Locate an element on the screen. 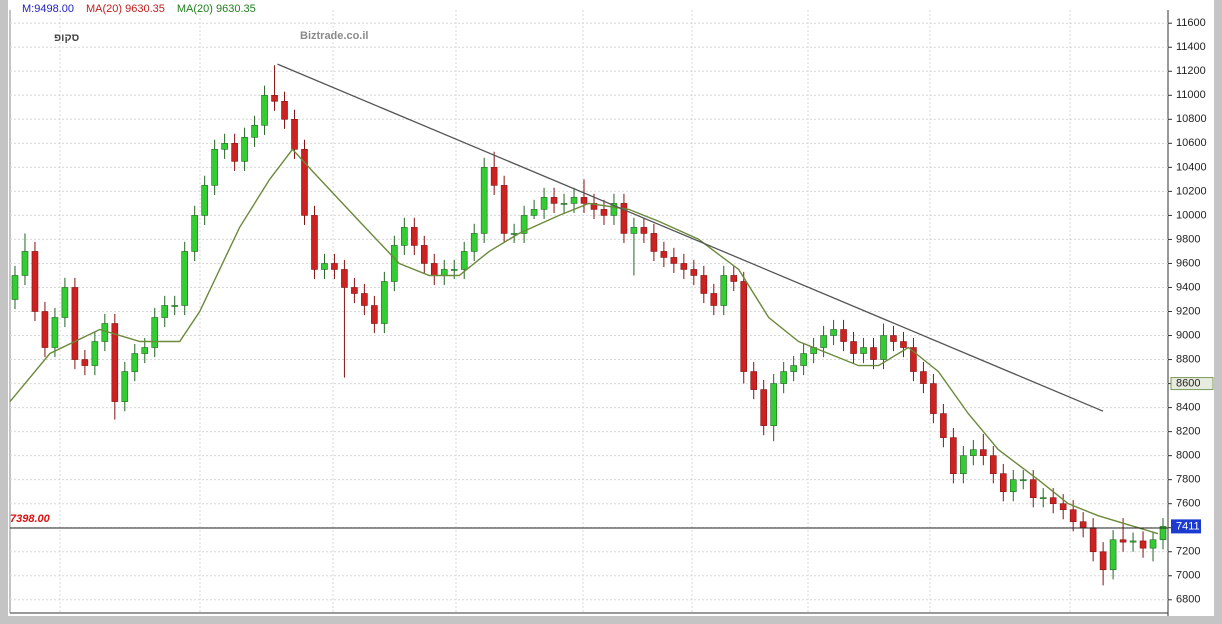 Image resolution: width=1222 pixels, height=624 pixels. y-tick-label: 6800 is located at coordinates (1188, 600).